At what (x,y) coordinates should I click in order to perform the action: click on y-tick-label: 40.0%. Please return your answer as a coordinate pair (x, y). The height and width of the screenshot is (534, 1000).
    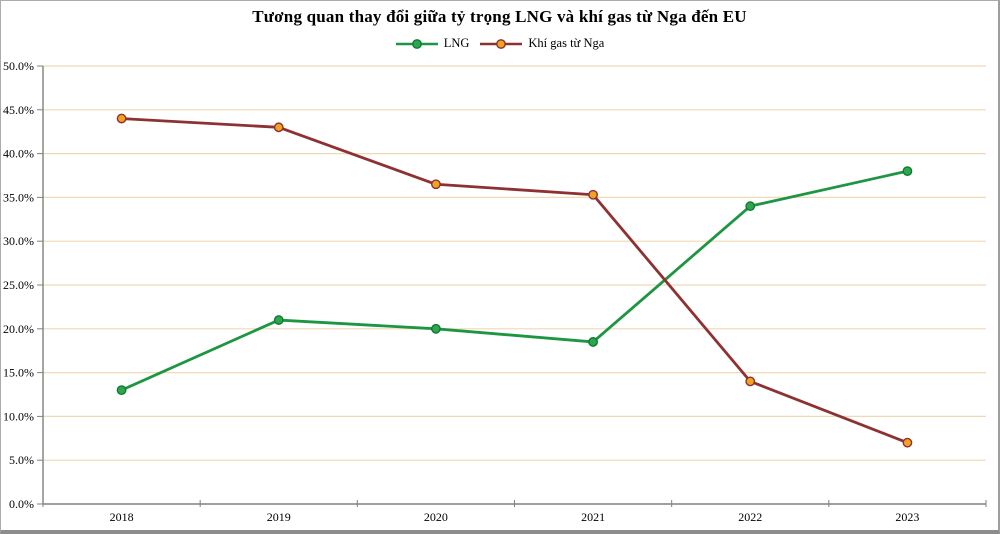
    Looking at the image, I should click on (18, 154).